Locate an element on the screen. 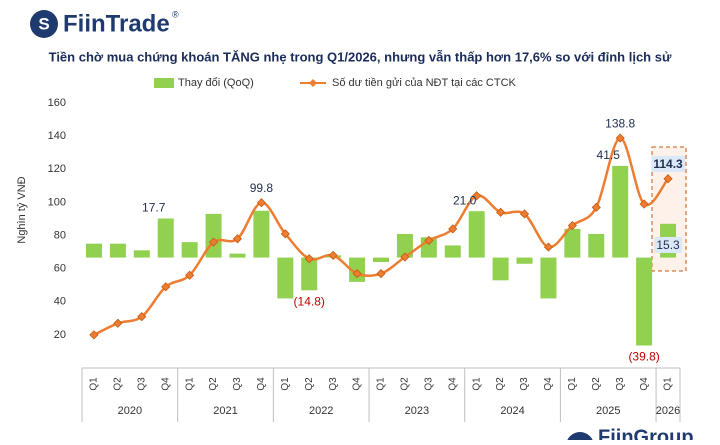  value-label: 138.8 is located at coordinates (620, 123).